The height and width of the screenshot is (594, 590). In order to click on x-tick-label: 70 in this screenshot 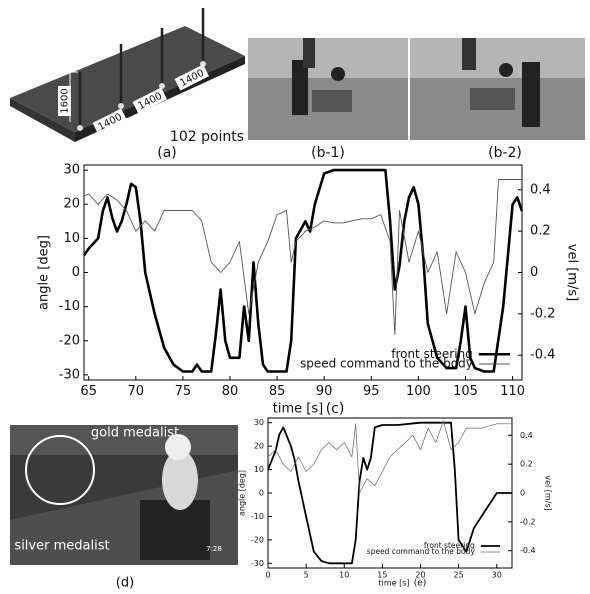, I will do `click(136, 391)`.